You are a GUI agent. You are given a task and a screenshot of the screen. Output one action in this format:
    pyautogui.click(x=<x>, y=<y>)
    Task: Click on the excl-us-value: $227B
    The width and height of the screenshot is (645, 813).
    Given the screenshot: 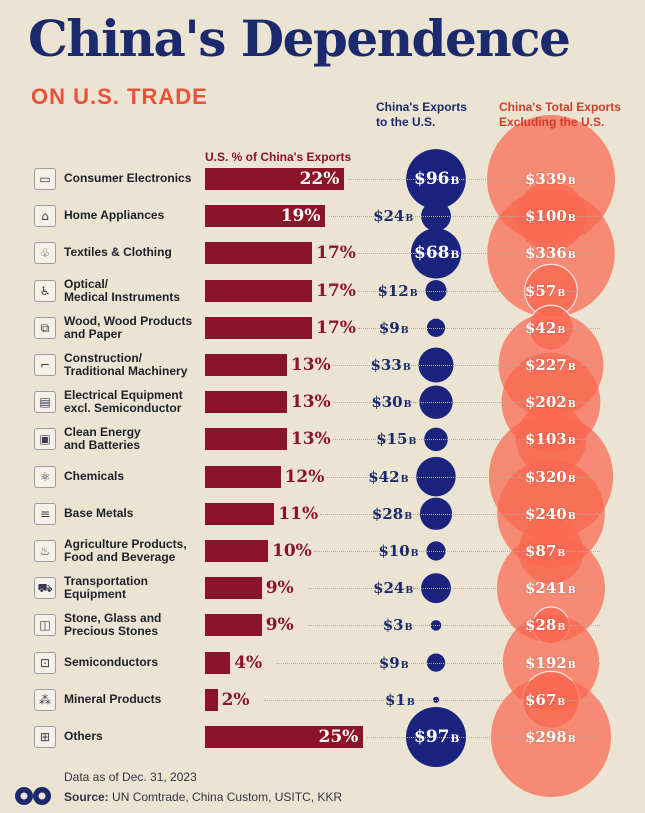 What is the action you would take?
    pyautogui.click(x=550, y=365)
    